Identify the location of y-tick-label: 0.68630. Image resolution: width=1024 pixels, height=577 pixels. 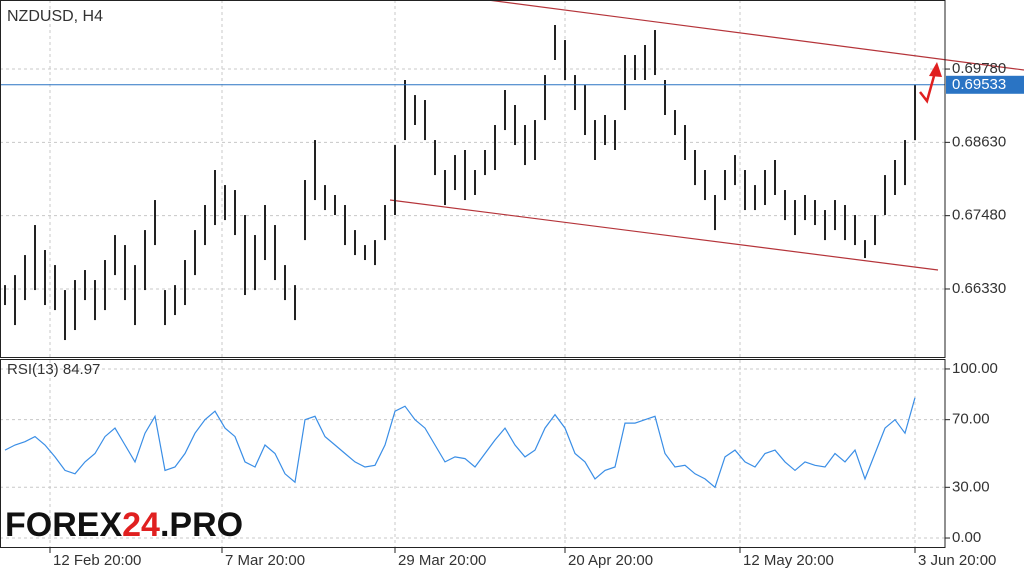
(979, 141).